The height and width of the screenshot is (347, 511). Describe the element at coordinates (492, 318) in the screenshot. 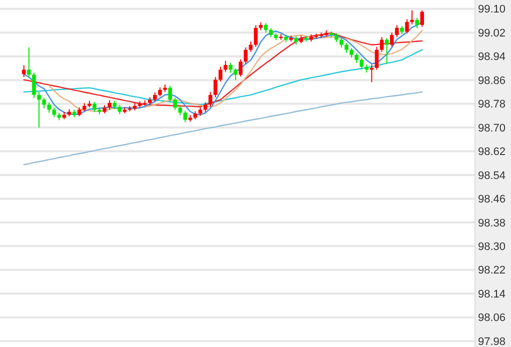

I see `y-tick-label: 98.06` at that location.